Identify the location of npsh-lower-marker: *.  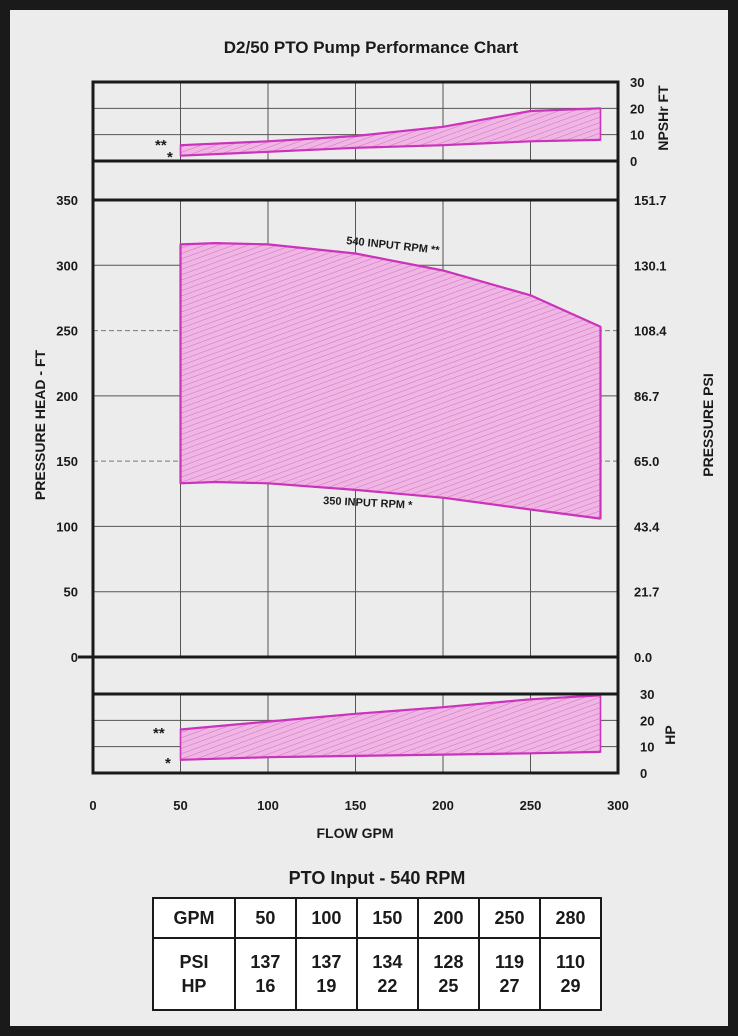
(170, 157).